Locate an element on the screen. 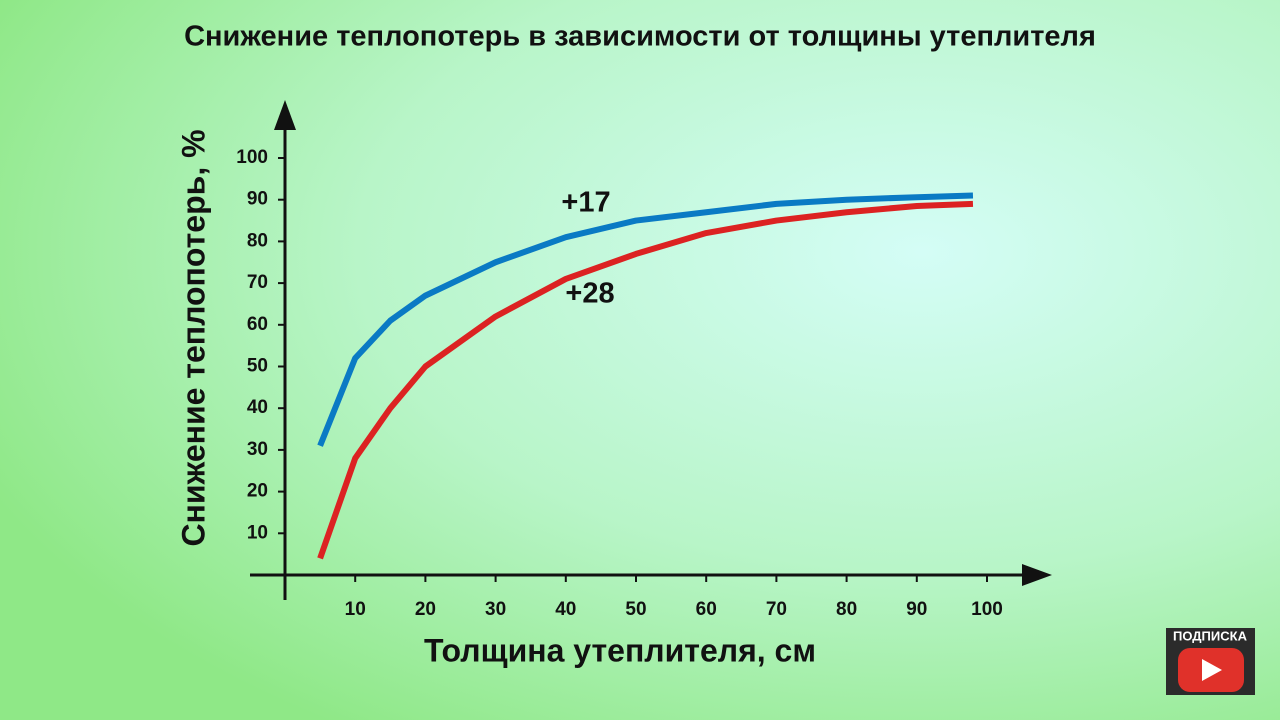 The image size is (1280, 720). x-axis-label: Толщина утеплителя, см is located at coordinates (620, 650).